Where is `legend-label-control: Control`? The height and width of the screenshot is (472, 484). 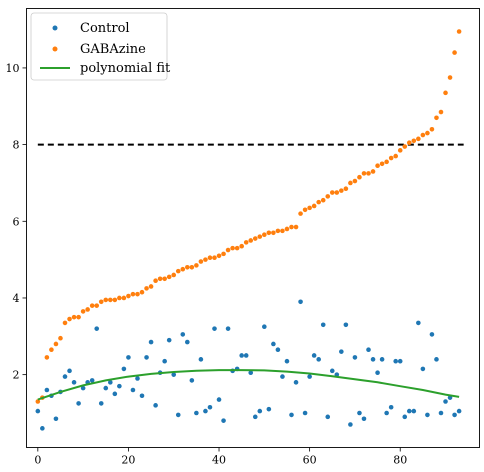 legend-label-control: Control is located at coordinates (105, 28).